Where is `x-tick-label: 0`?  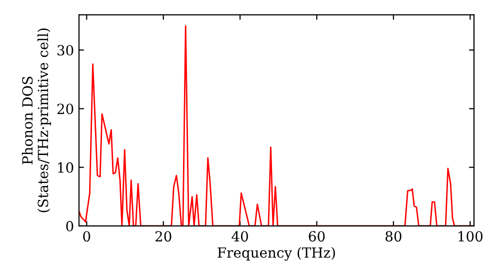 x-tick-label: 0 is located at coordinates (86, 236).